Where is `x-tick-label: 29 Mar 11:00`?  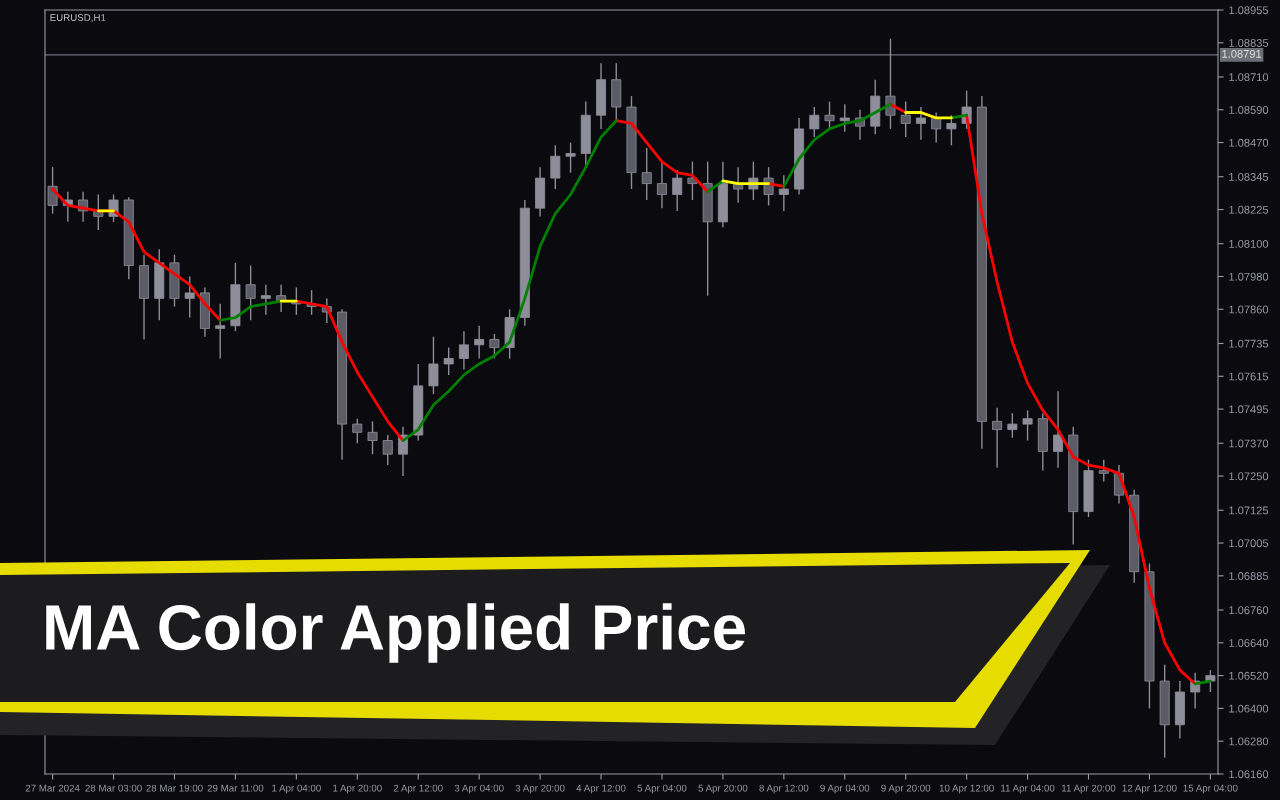
x-tick-label: 29 Mar 11:00 is located at coordinates (235, 788).